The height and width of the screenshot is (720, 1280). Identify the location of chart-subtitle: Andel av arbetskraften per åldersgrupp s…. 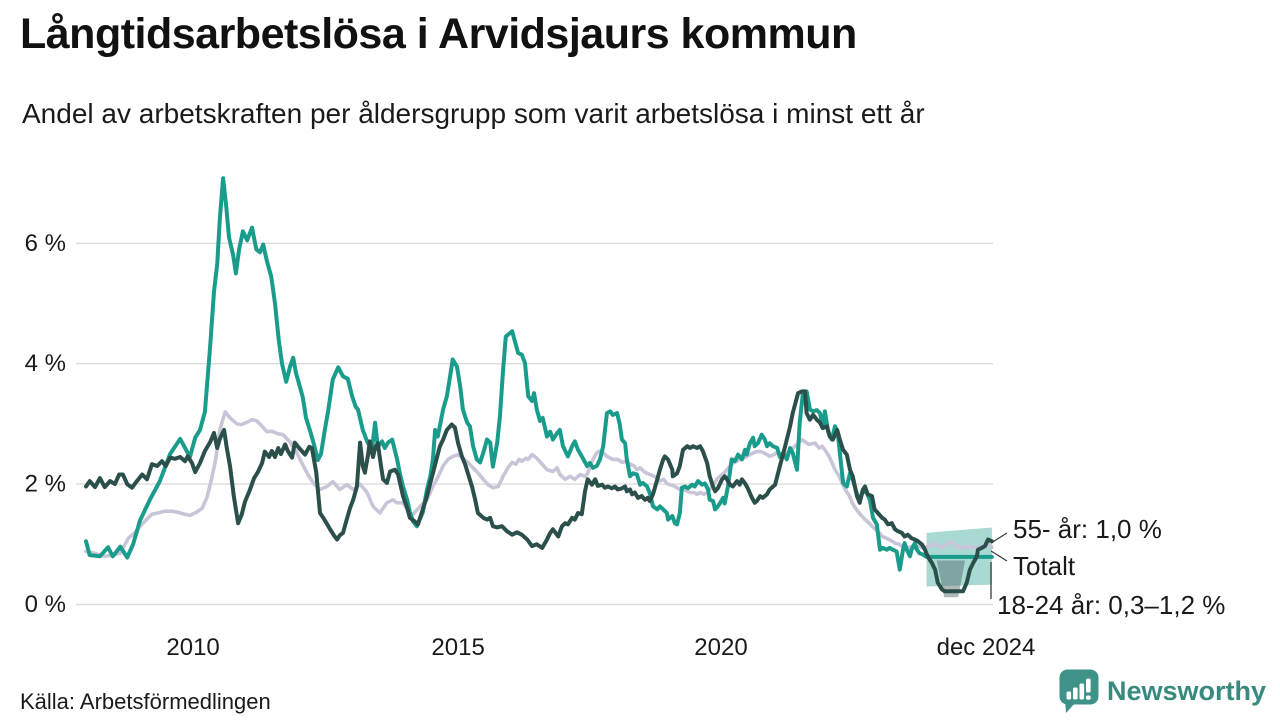
(473, 113).